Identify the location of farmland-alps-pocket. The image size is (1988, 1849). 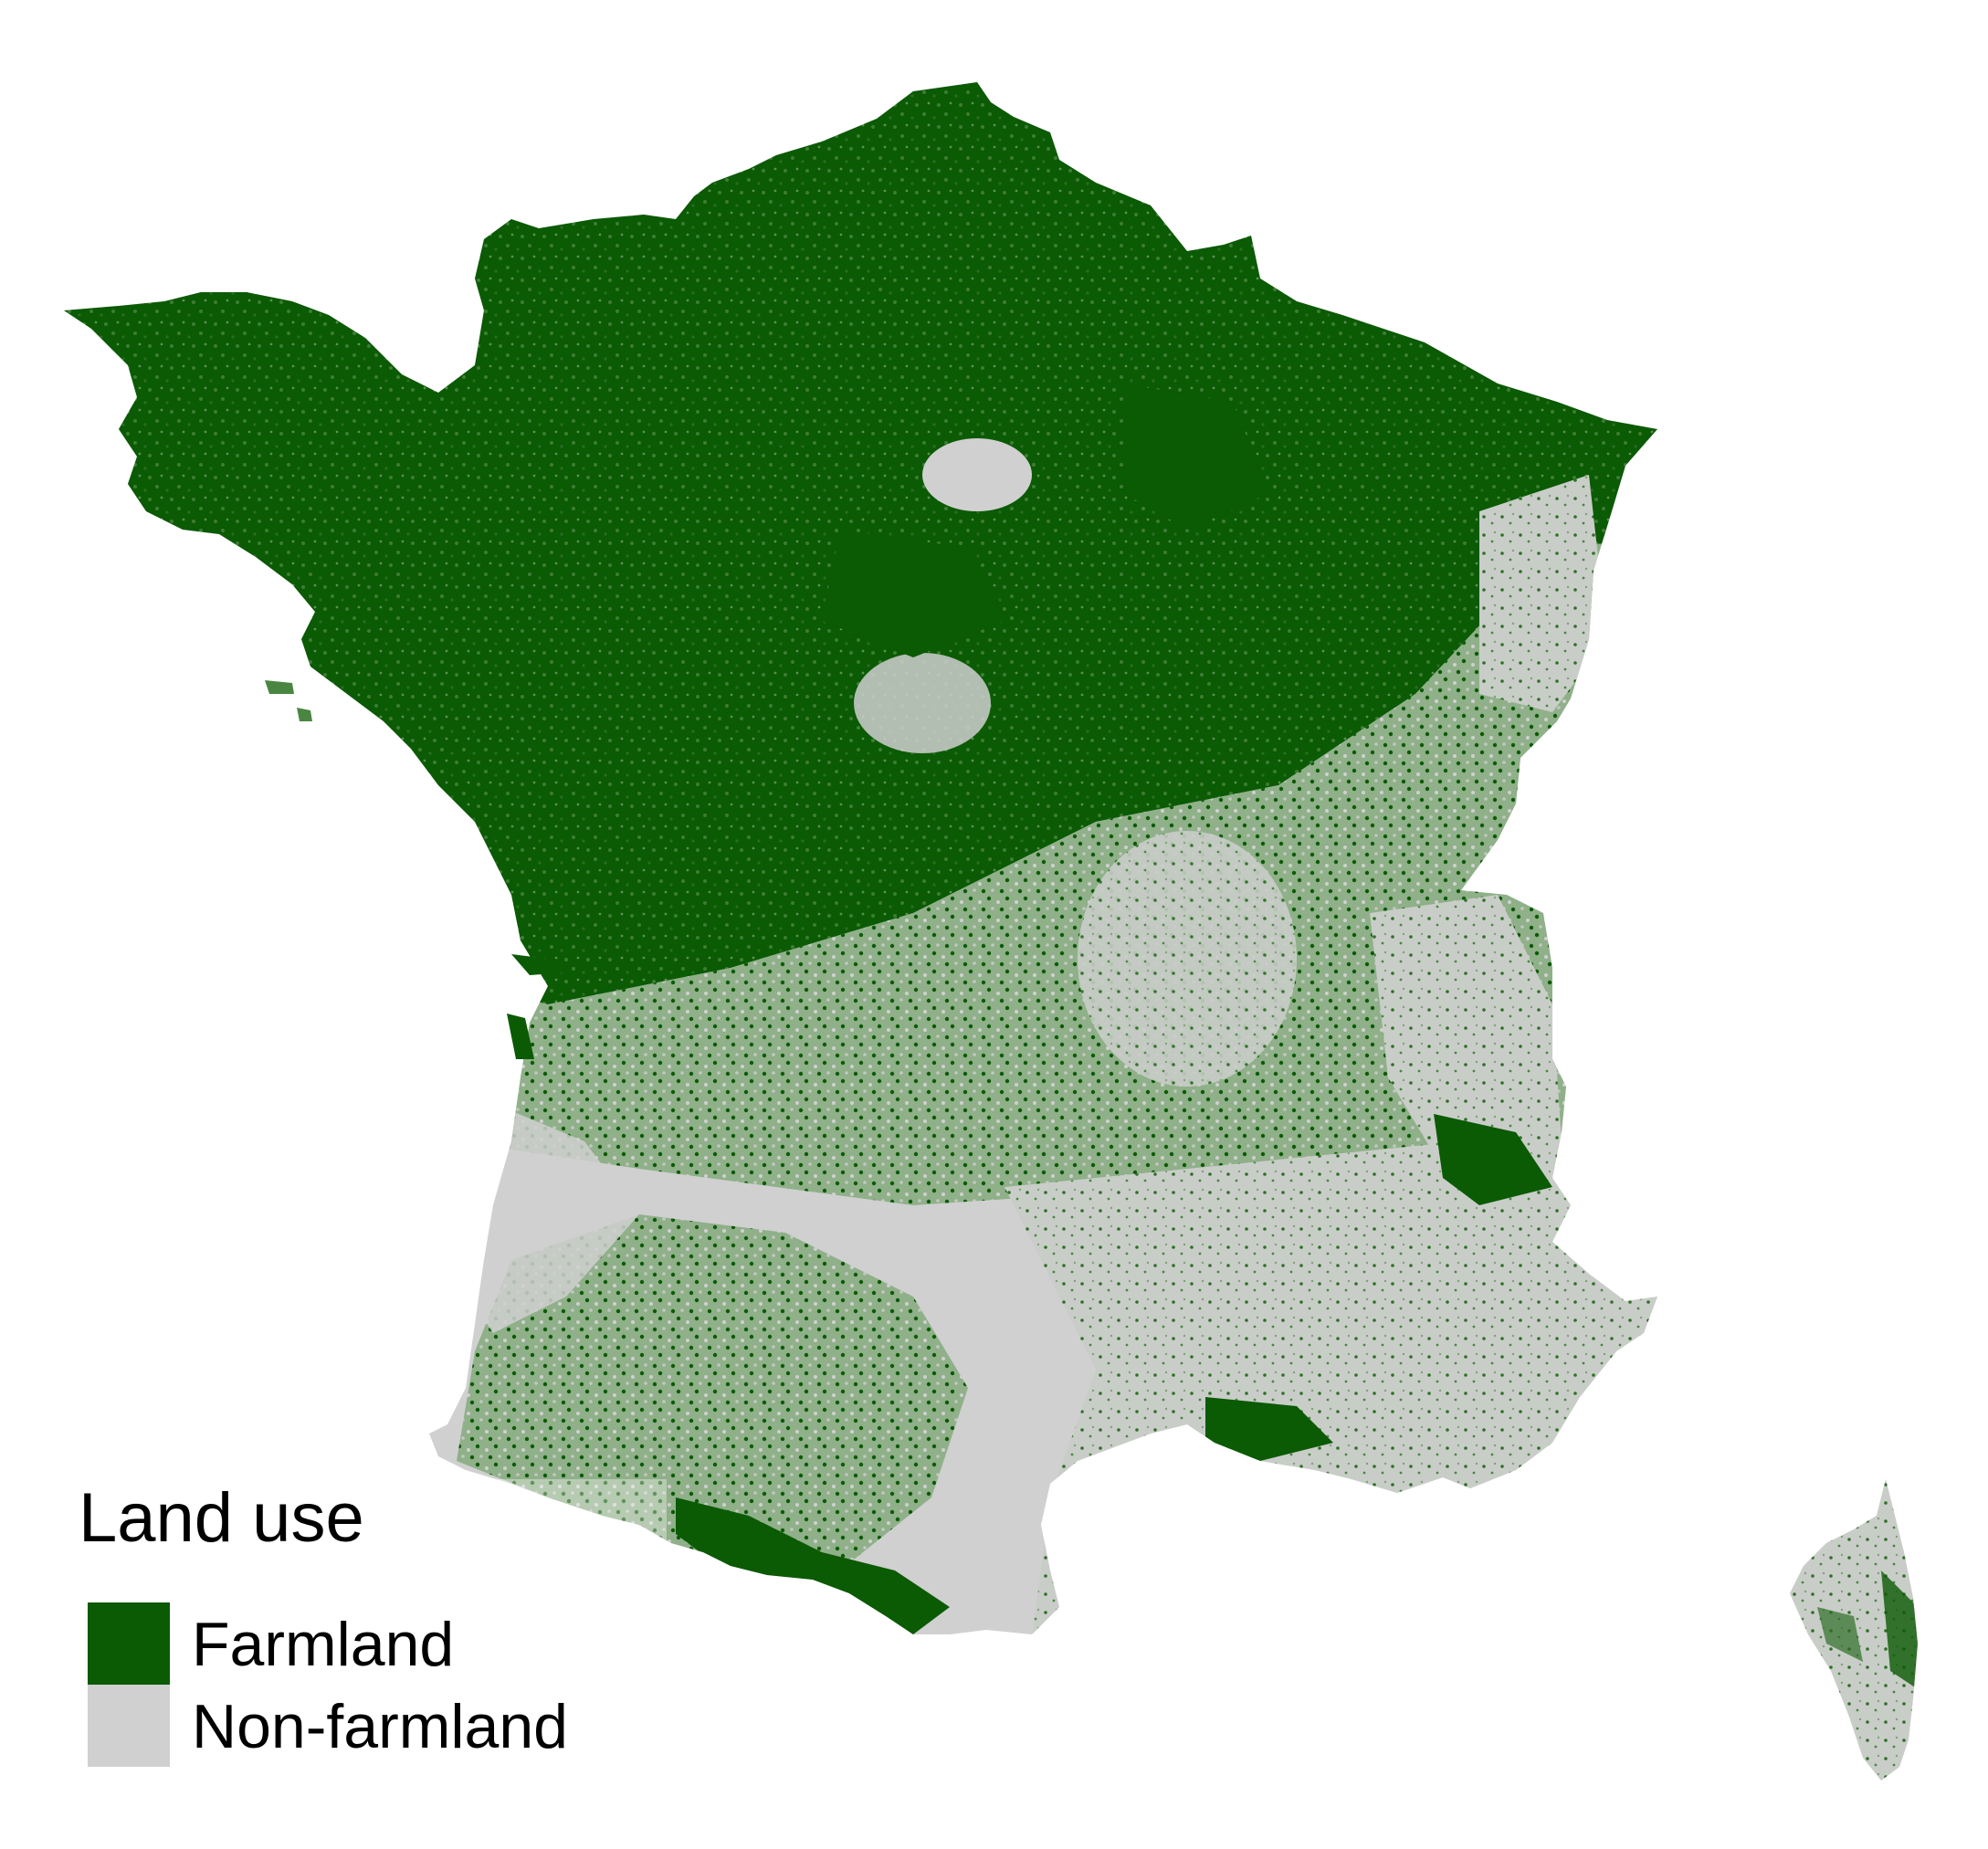
(1493, 1159).